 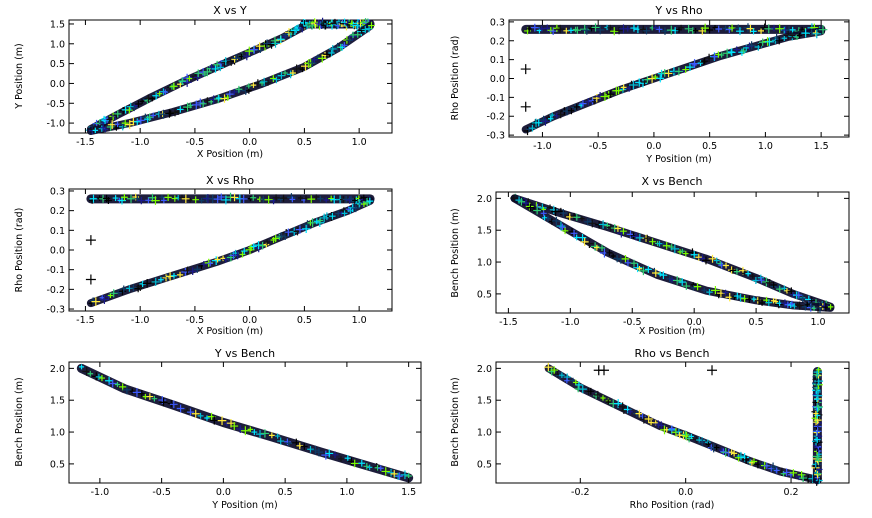 I want to click on y-tick-label: -0.3, so click(x=495, y=136).